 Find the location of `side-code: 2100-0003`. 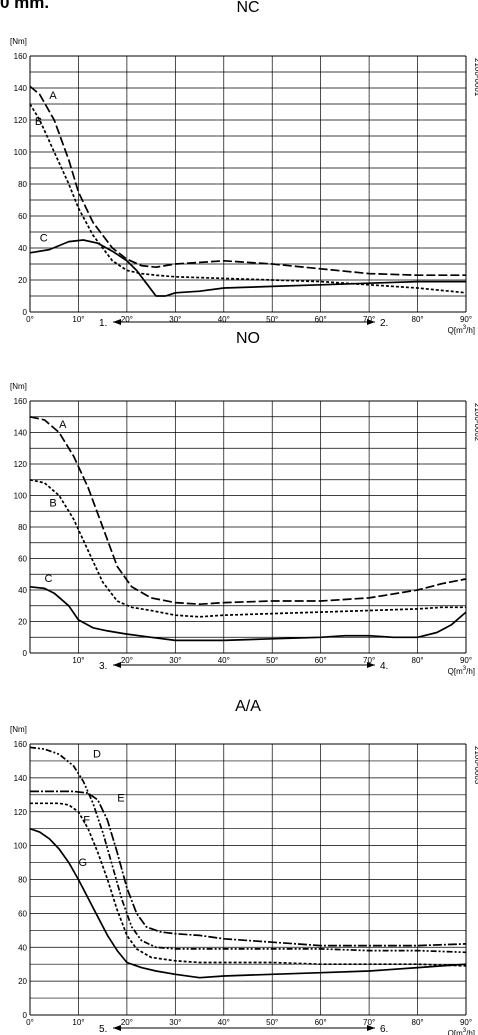

side-code: 2100-0003 is located at coordinates (475, 765).